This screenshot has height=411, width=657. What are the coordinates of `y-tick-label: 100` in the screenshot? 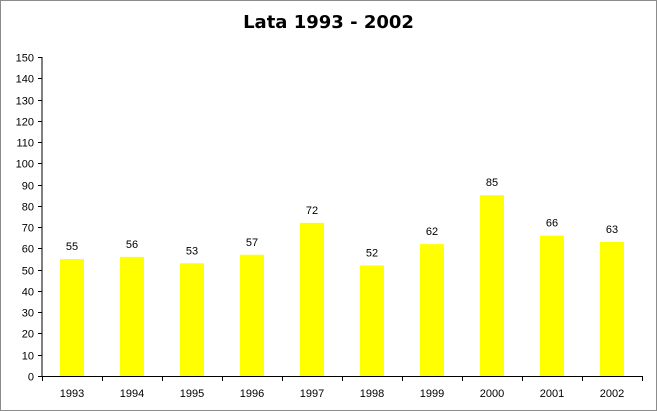 It's located at (25, 165).